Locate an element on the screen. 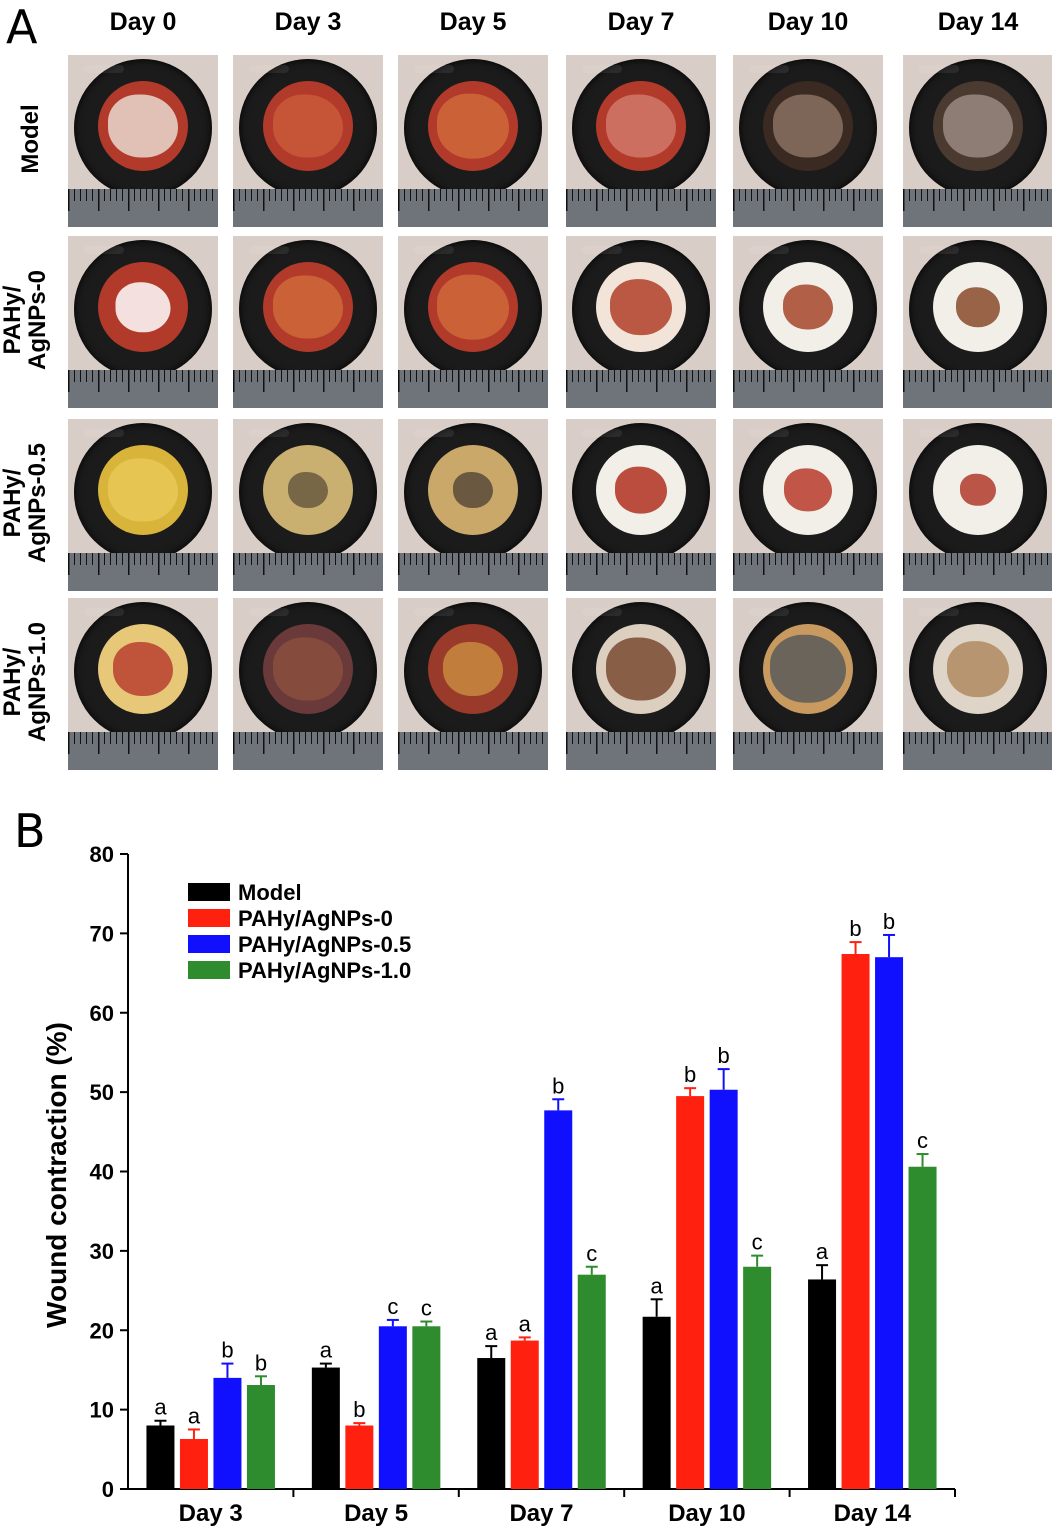 This screenshot has height=1531, width=1052. row-label: Model is located at coordinates (30, 139).